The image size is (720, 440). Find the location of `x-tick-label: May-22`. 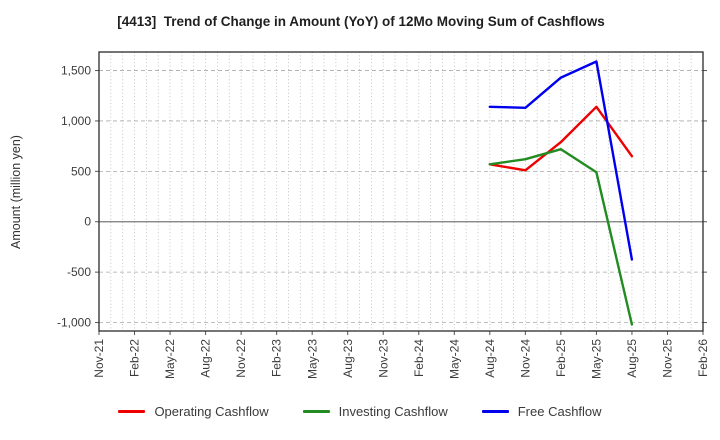

x-tick-label: May-22 is located at coordinates (170, 359).